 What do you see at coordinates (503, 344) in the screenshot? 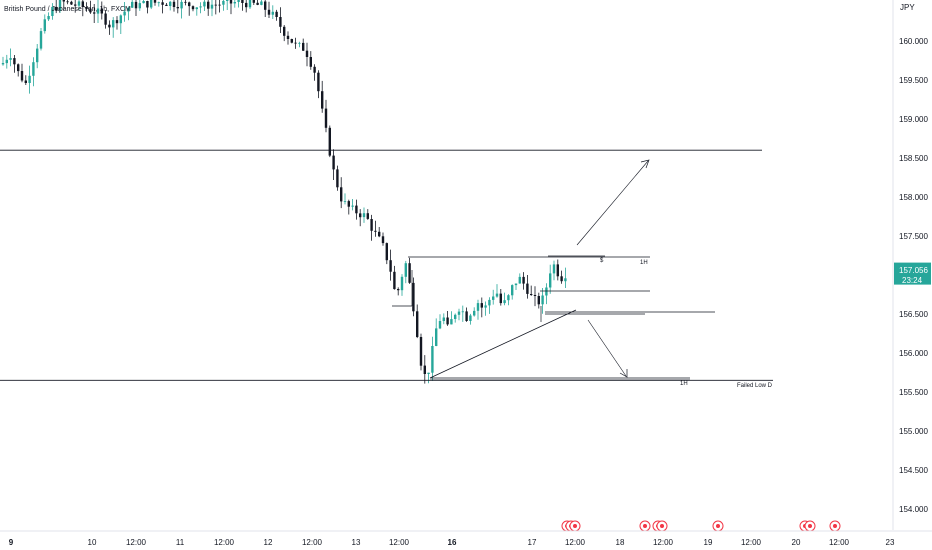
I see `ascending-trendline` at bounding box center [503, 344].